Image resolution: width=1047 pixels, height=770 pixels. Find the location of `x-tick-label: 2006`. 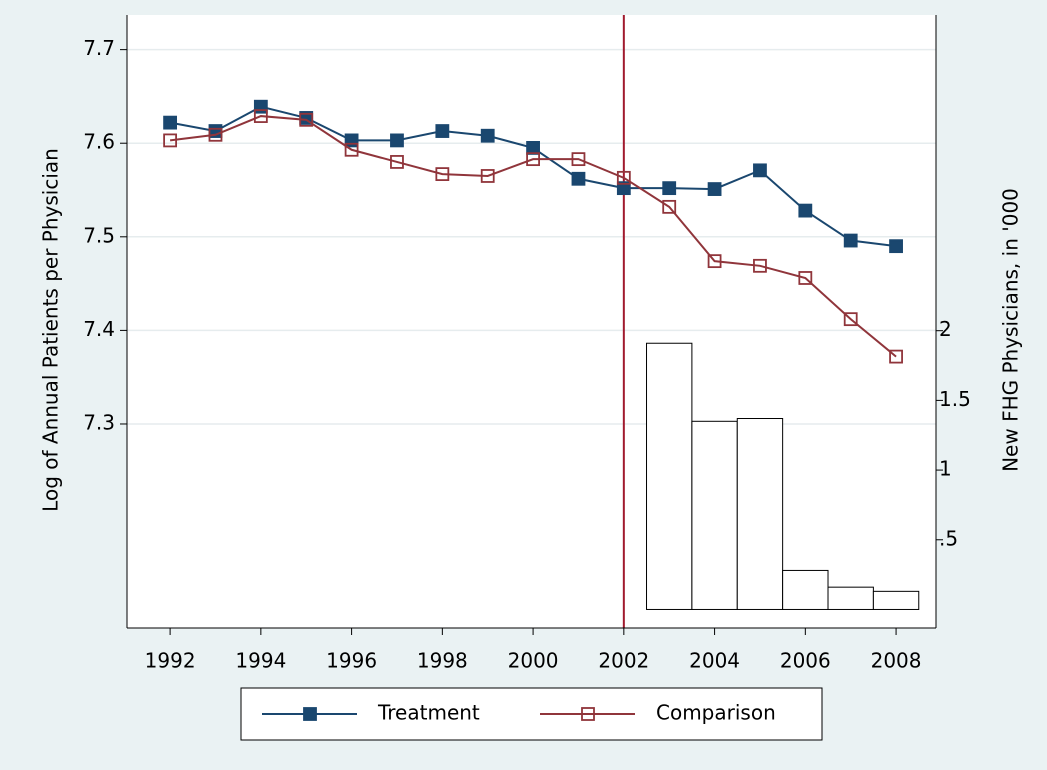

x-tick-label: 2006 is located at coordinates (805, 661).